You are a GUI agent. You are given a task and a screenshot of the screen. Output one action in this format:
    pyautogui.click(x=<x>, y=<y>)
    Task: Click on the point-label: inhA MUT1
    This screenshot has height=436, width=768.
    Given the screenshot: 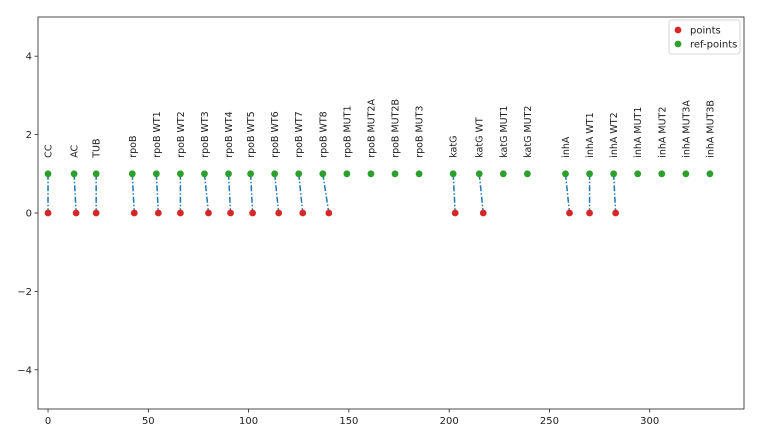 What is the action you would take?
    pyautogui.click(x=638, y=132)
    